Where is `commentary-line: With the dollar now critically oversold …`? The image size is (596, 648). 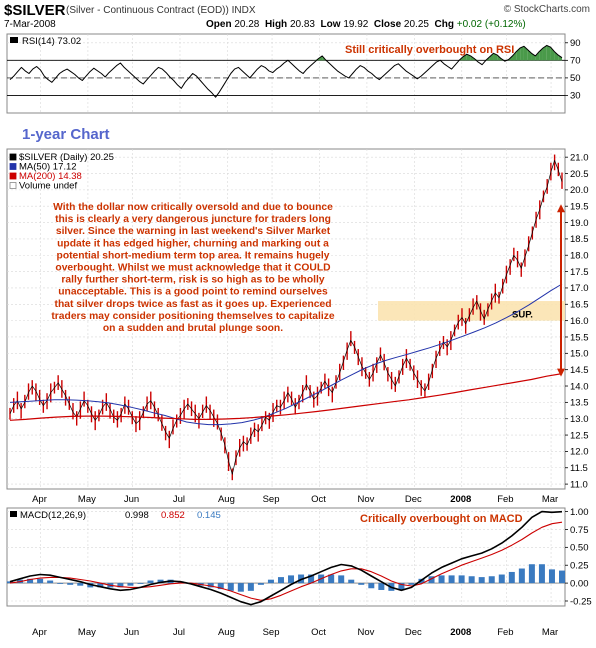
commentary-line: With the dollar now critically oversold … is located at coordinates (193, 207).